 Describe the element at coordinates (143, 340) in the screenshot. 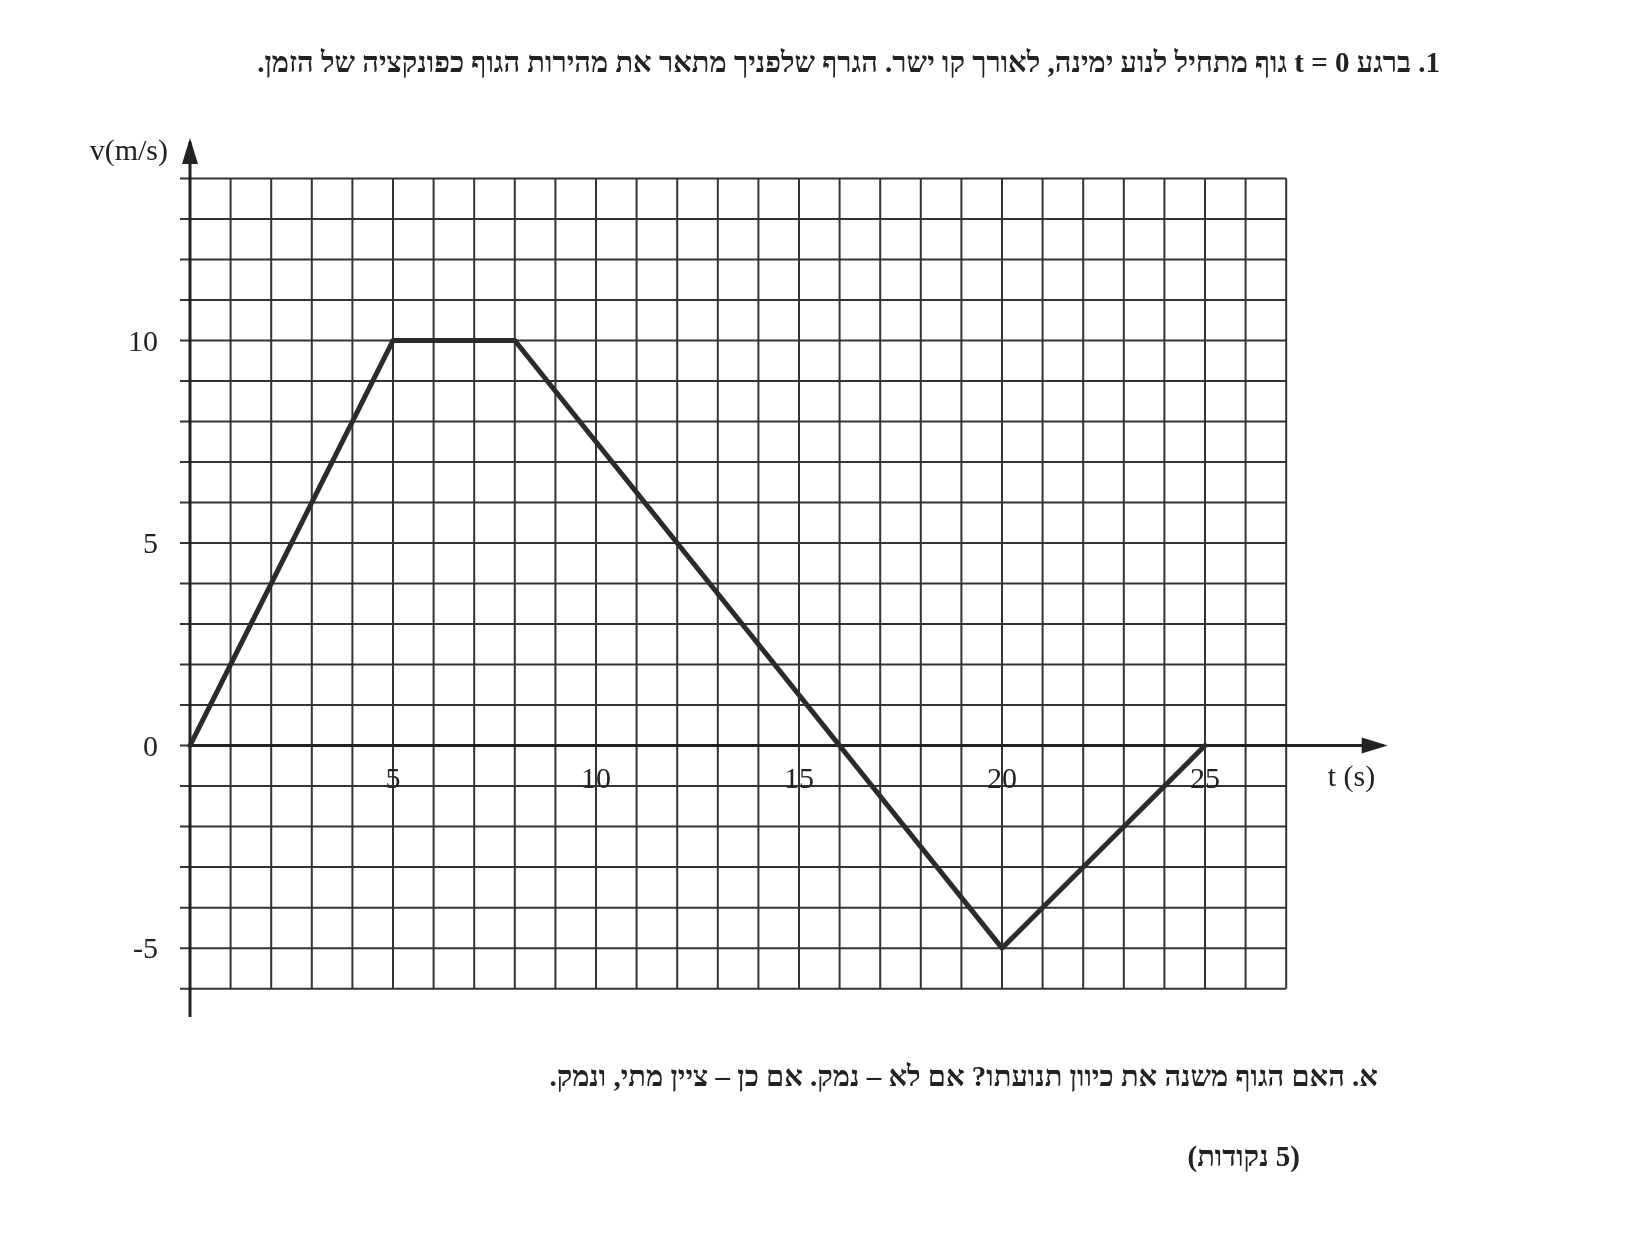

I see `y-tick-label: 10` at that location.